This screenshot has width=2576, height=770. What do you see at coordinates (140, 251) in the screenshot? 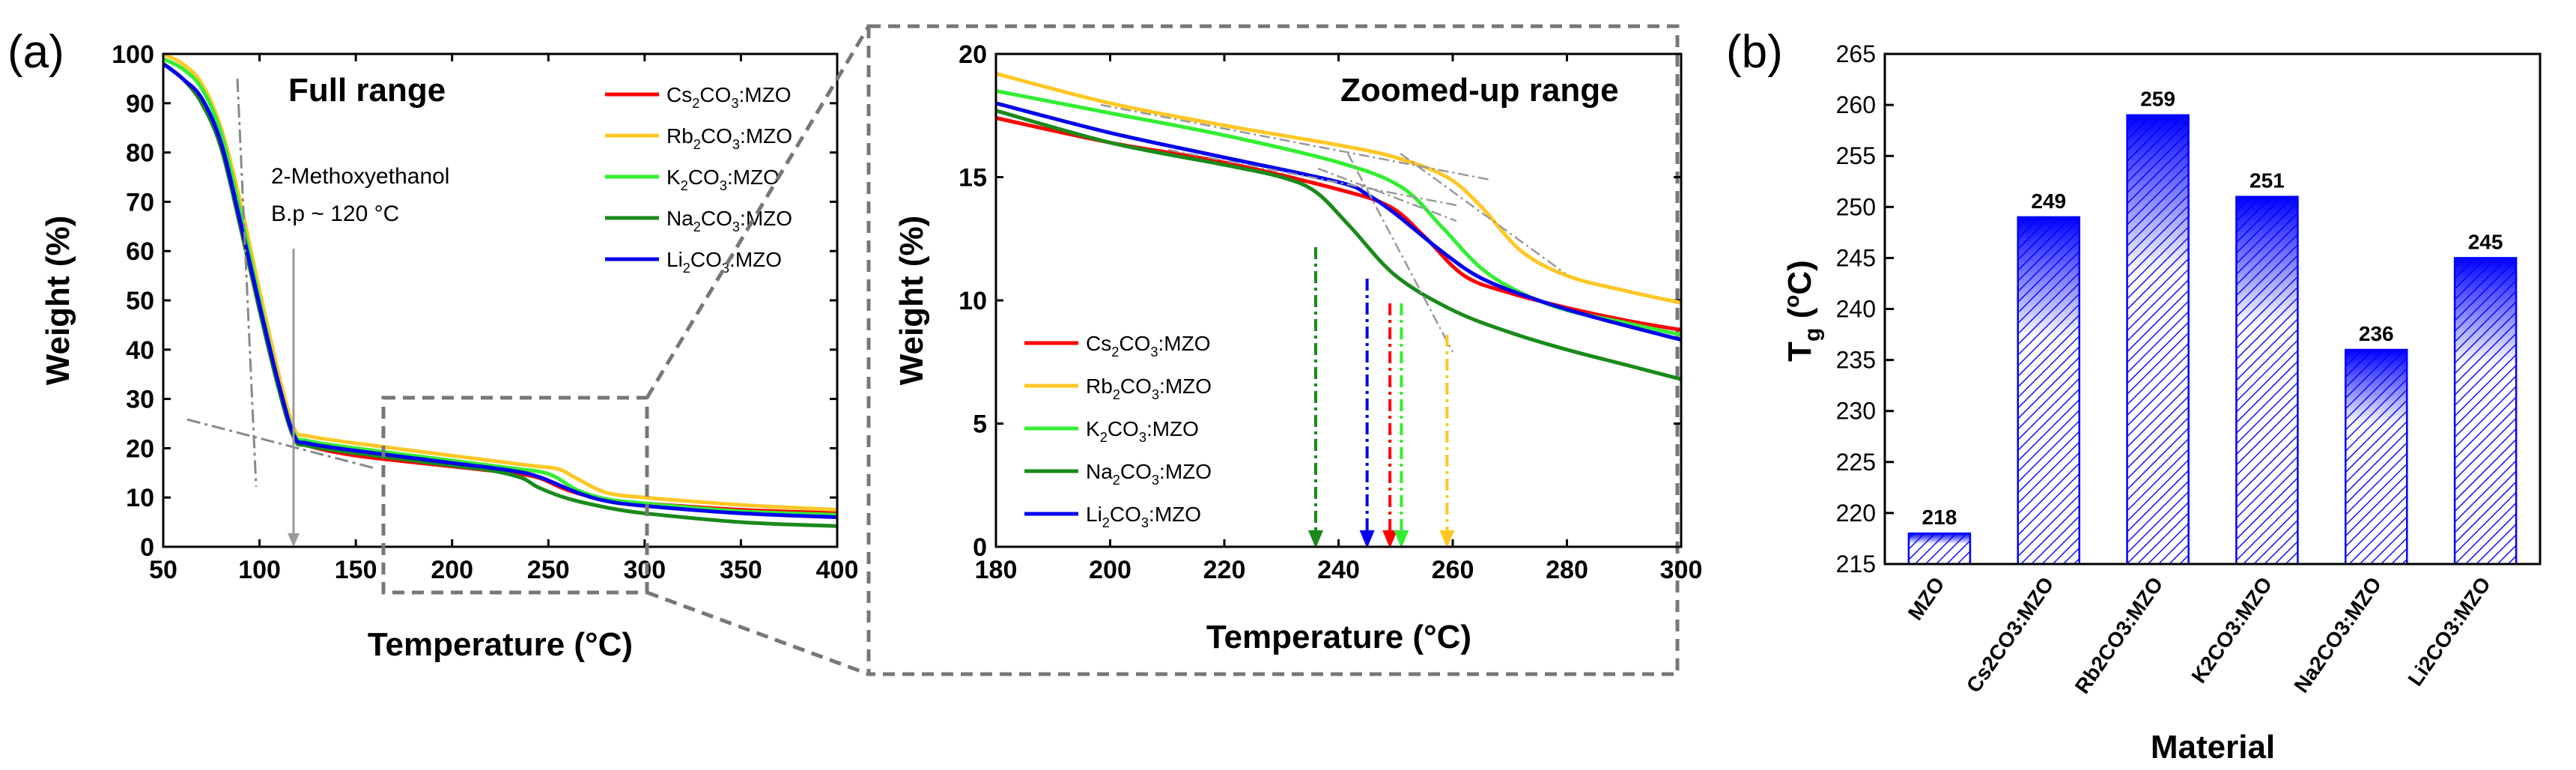
I see `y-tick-label: 60` at bounding box center [140, 251].